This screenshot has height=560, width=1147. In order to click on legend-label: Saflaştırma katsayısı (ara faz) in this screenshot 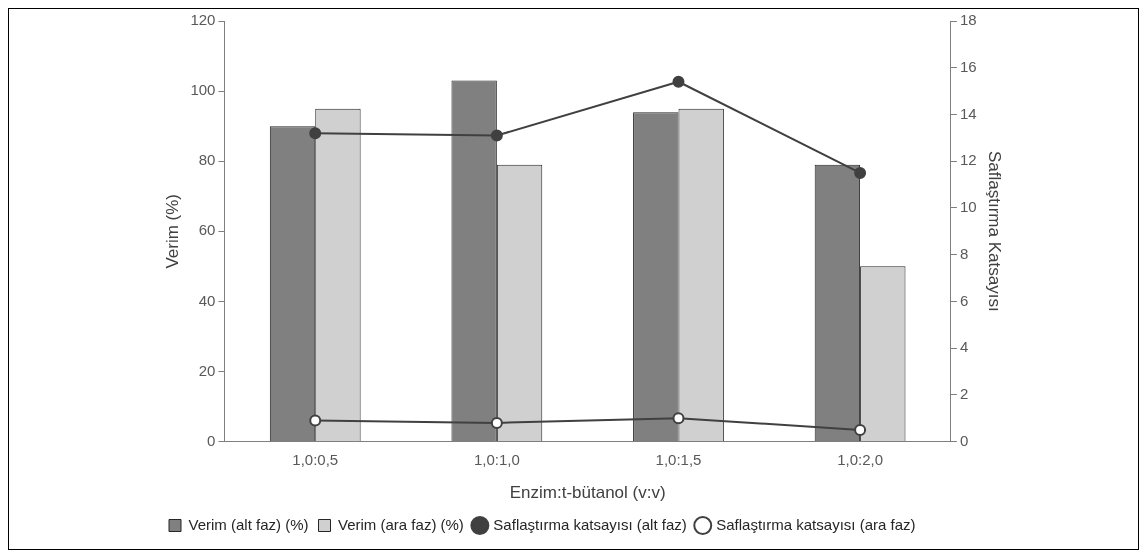, I will do `click(816, 524)`.